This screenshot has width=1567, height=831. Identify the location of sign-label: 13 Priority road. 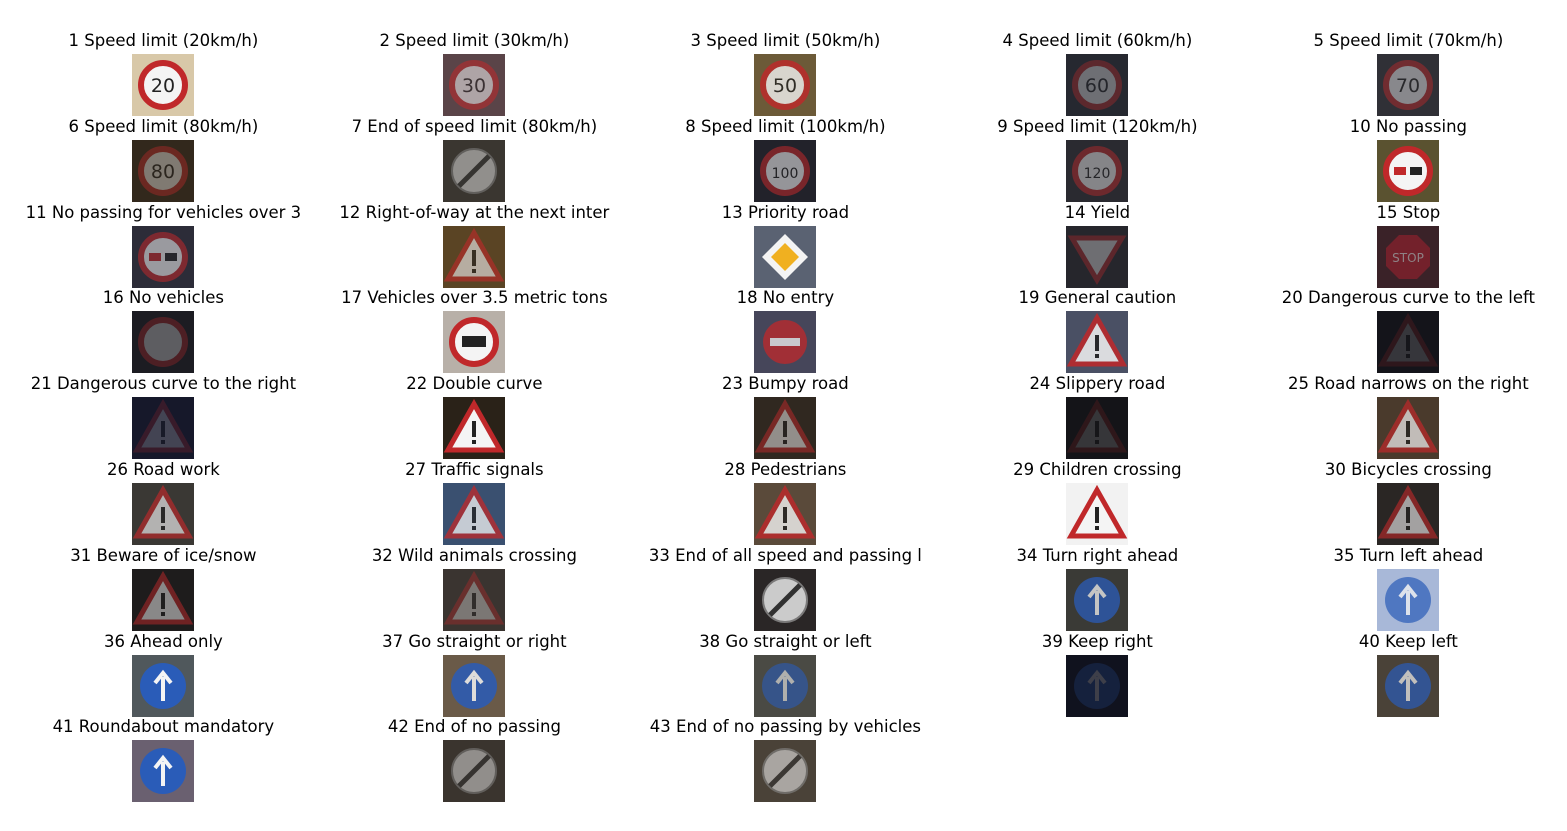
(785, 212).